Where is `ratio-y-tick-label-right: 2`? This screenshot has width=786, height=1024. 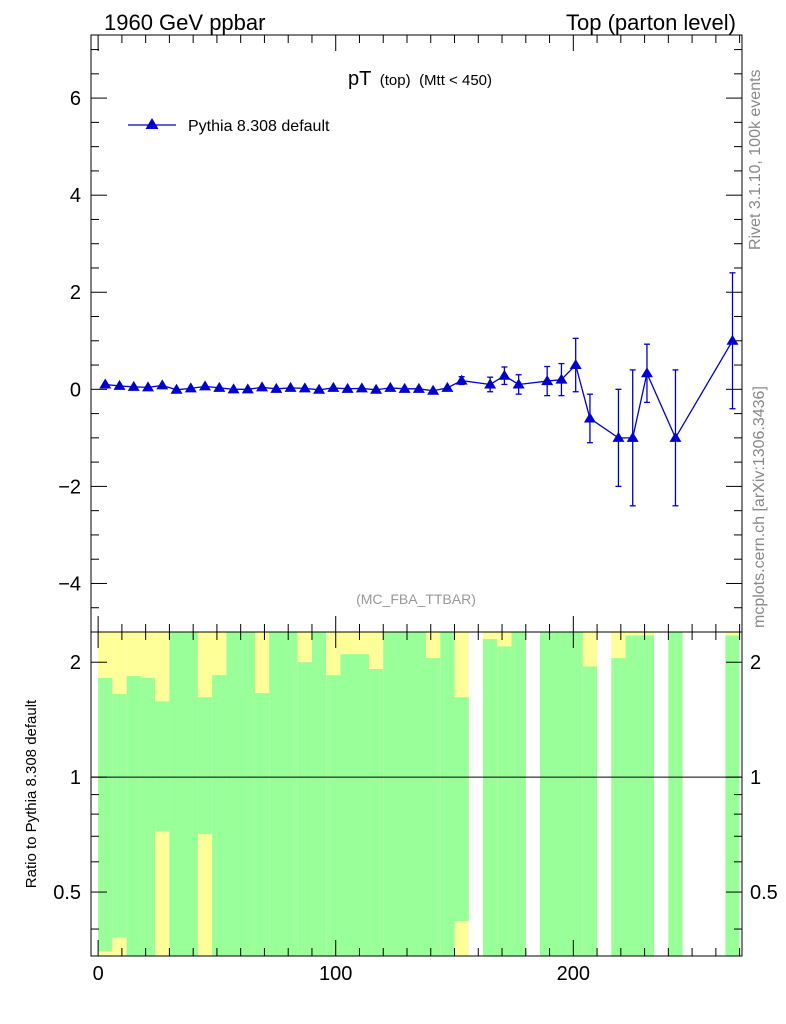
ratio-y-tick-label-right: 2 is located at coordinates (755, 663).